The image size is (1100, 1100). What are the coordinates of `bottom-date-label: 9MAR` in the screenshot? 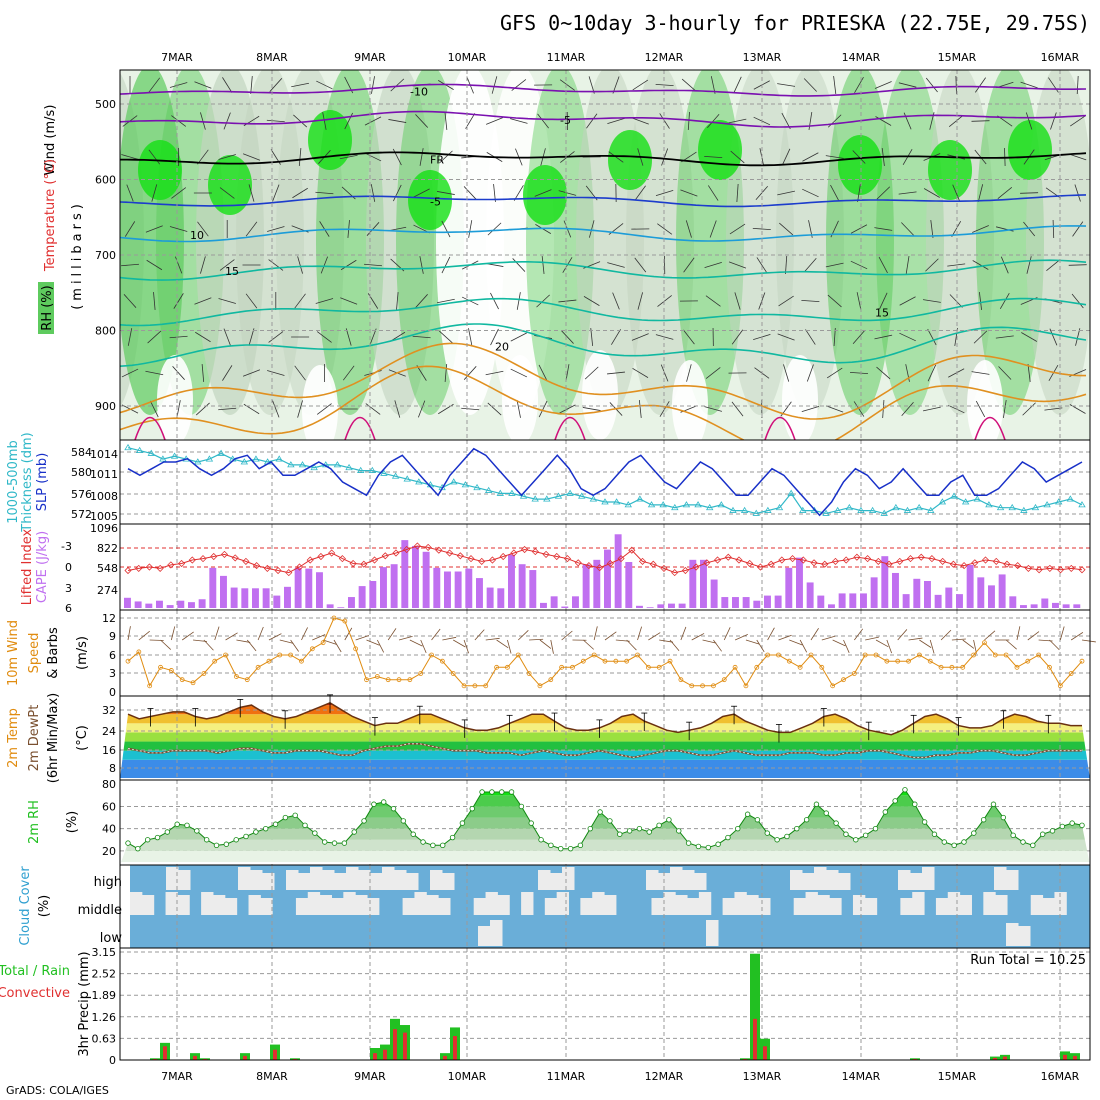 It's located at (370, 1076).